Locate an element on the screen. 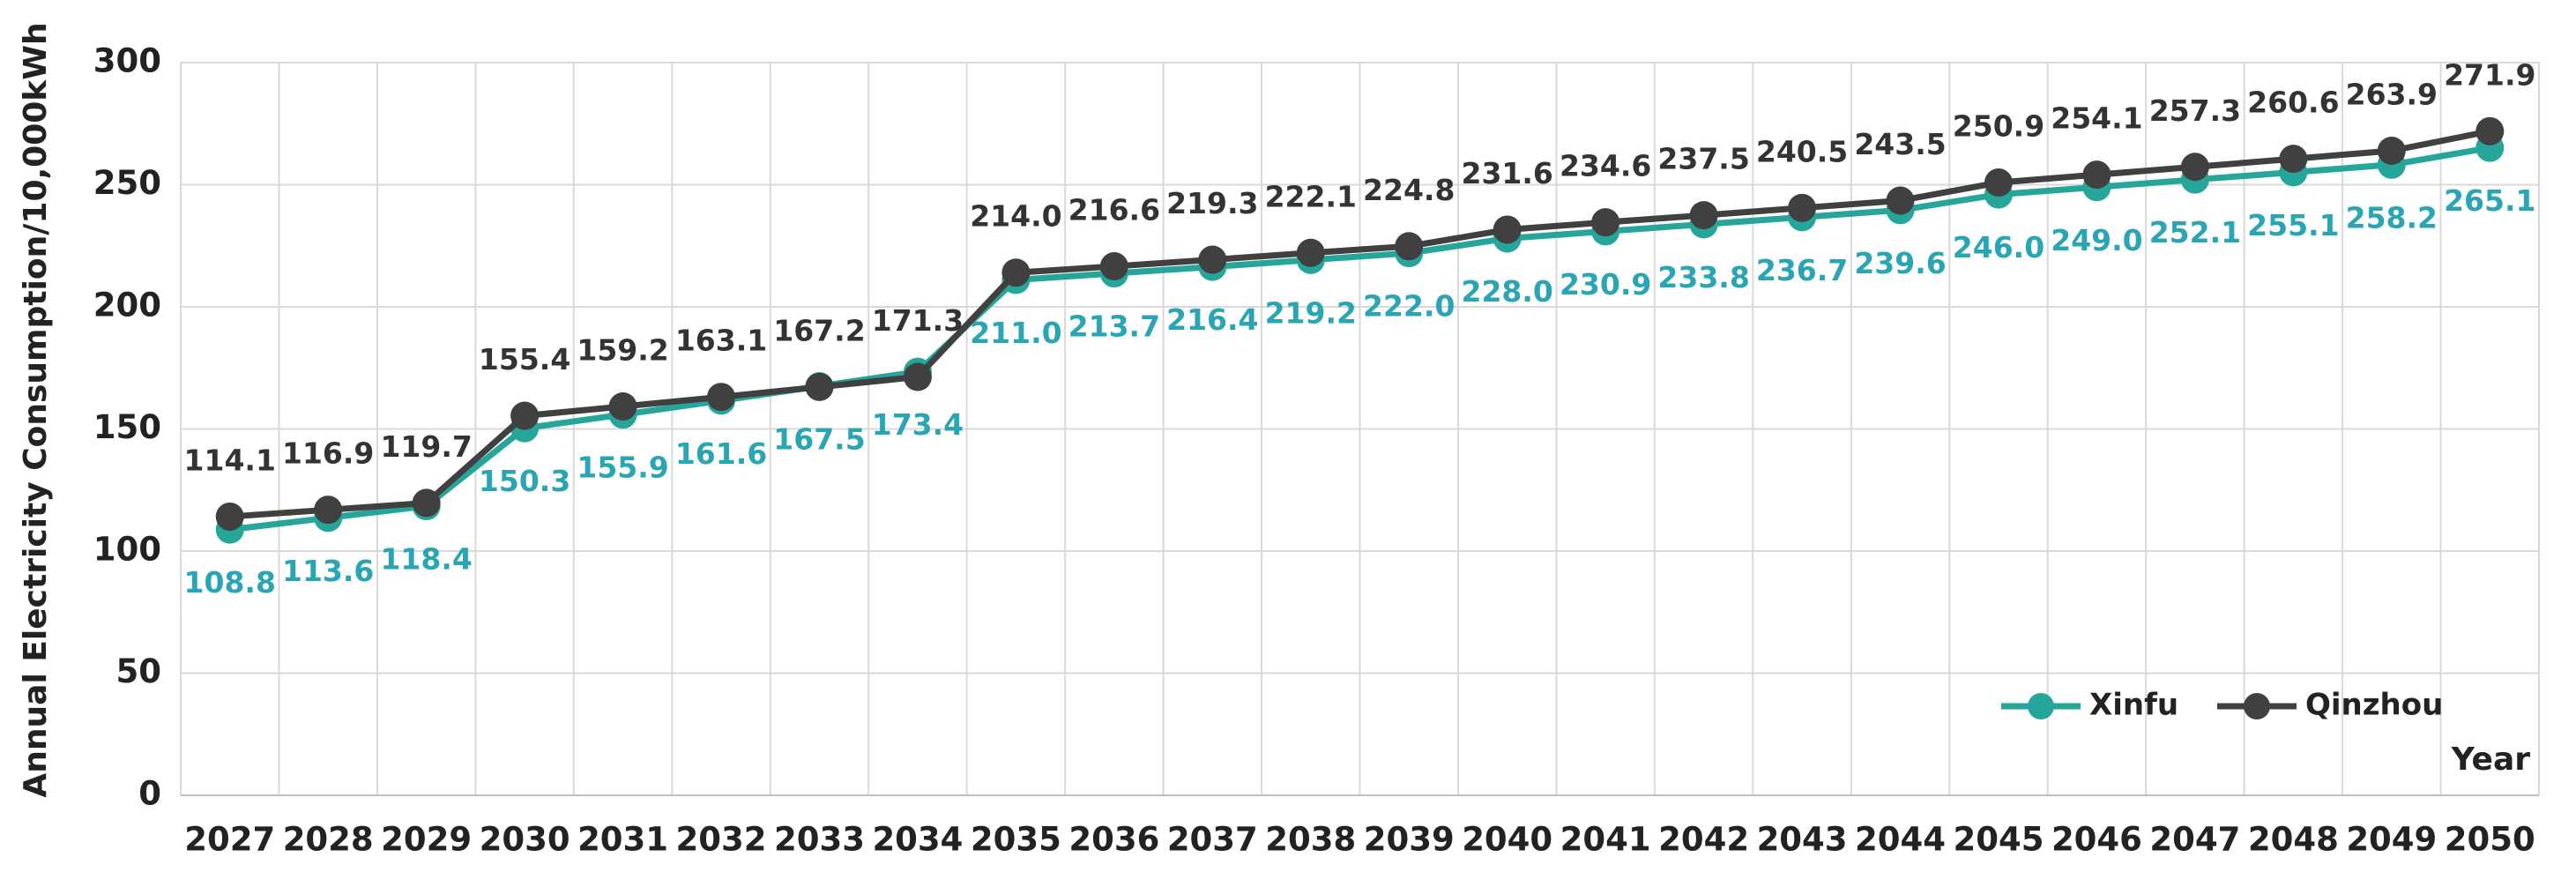 The width and height of the screenshot is (2576, 872). data-label: 265.1 is located at coordinates (2489, 200).